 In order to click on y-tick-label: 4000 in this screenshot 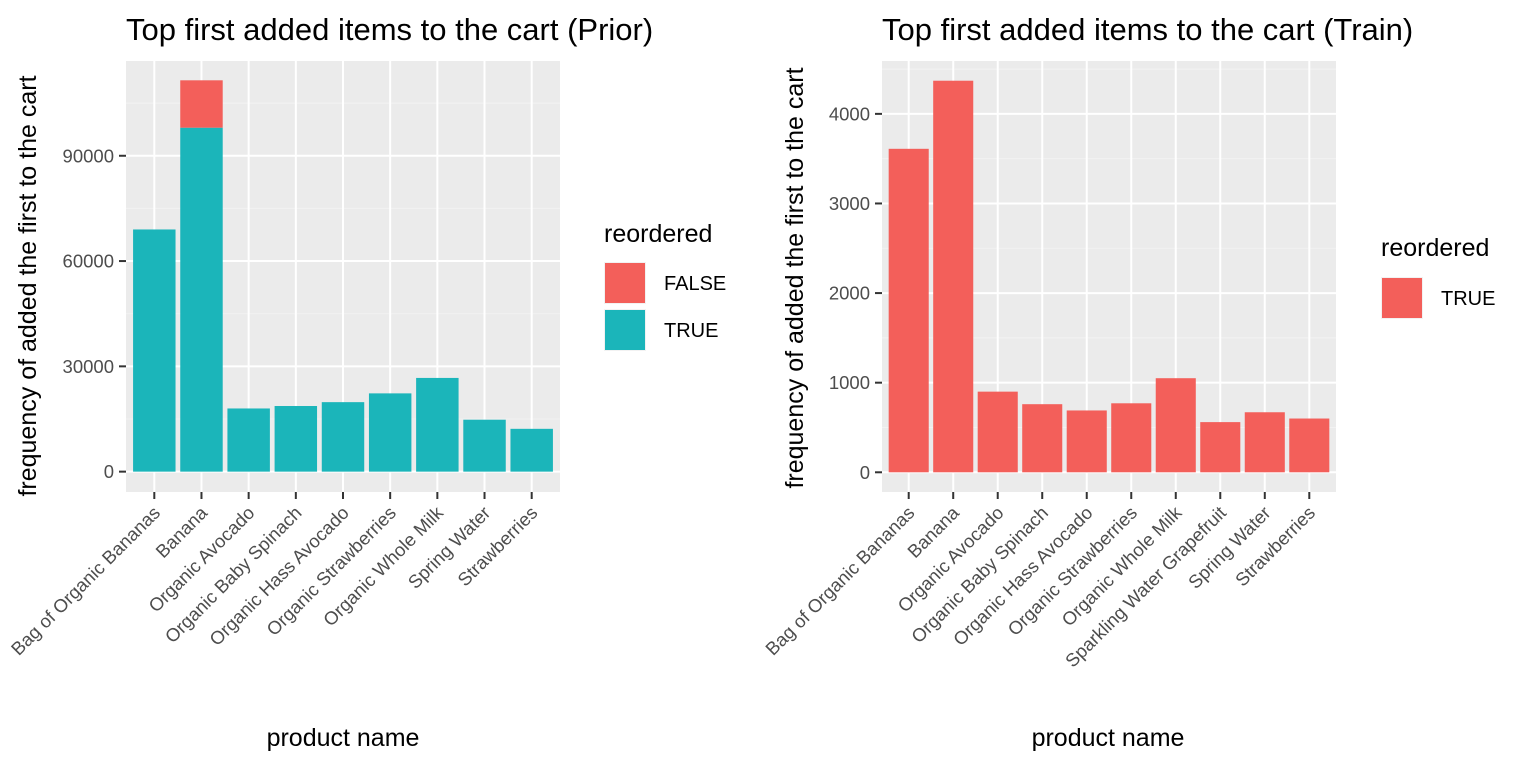, I will do `click(849, 113)`.